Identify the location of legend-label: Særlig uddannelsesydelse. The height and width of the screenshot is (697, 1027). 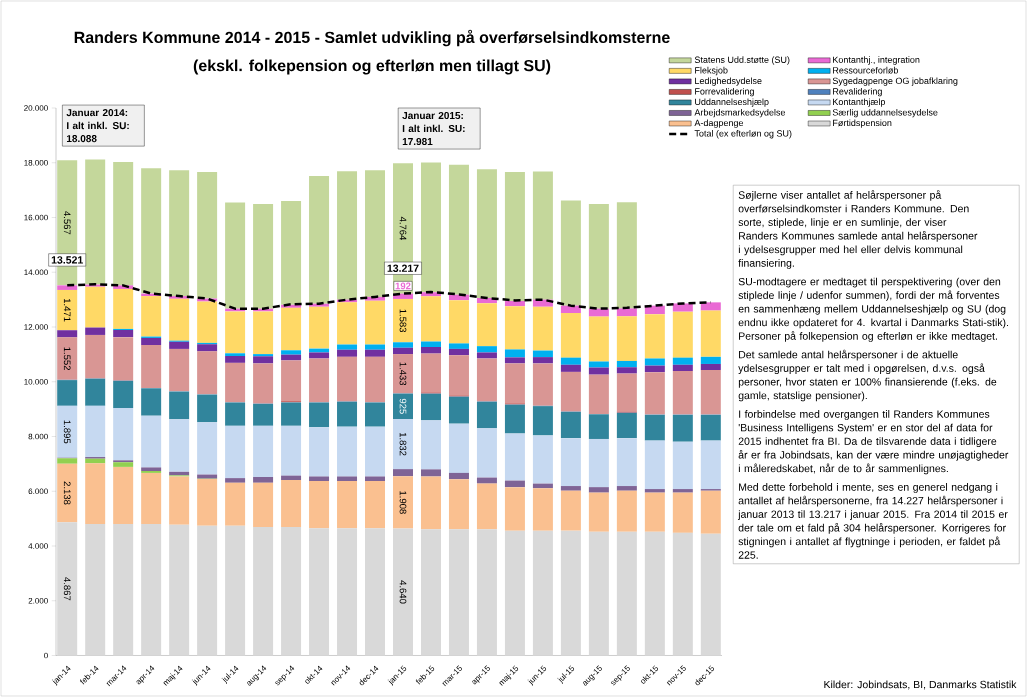
(885, 113).